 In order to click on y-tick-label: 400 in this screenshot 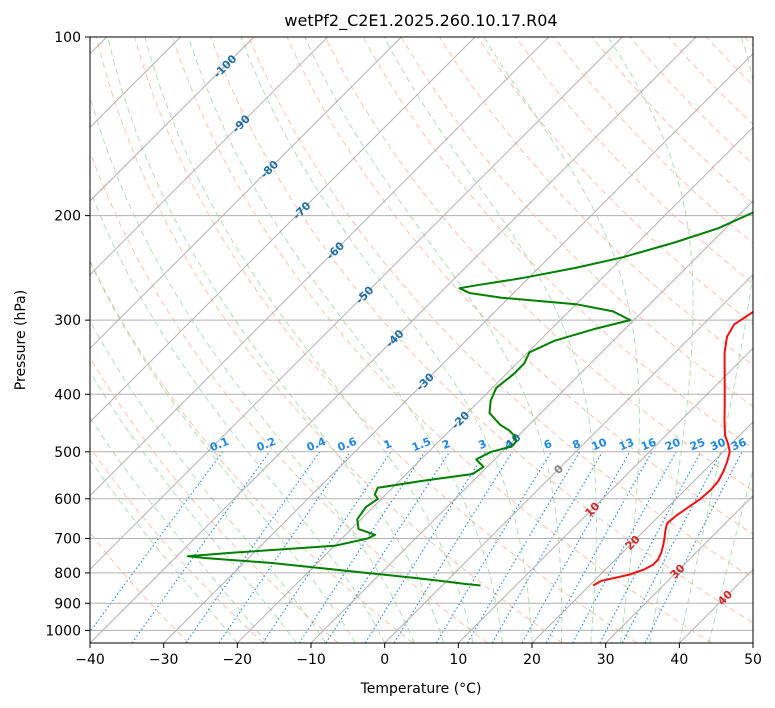, I will do `click(67, 395)`.